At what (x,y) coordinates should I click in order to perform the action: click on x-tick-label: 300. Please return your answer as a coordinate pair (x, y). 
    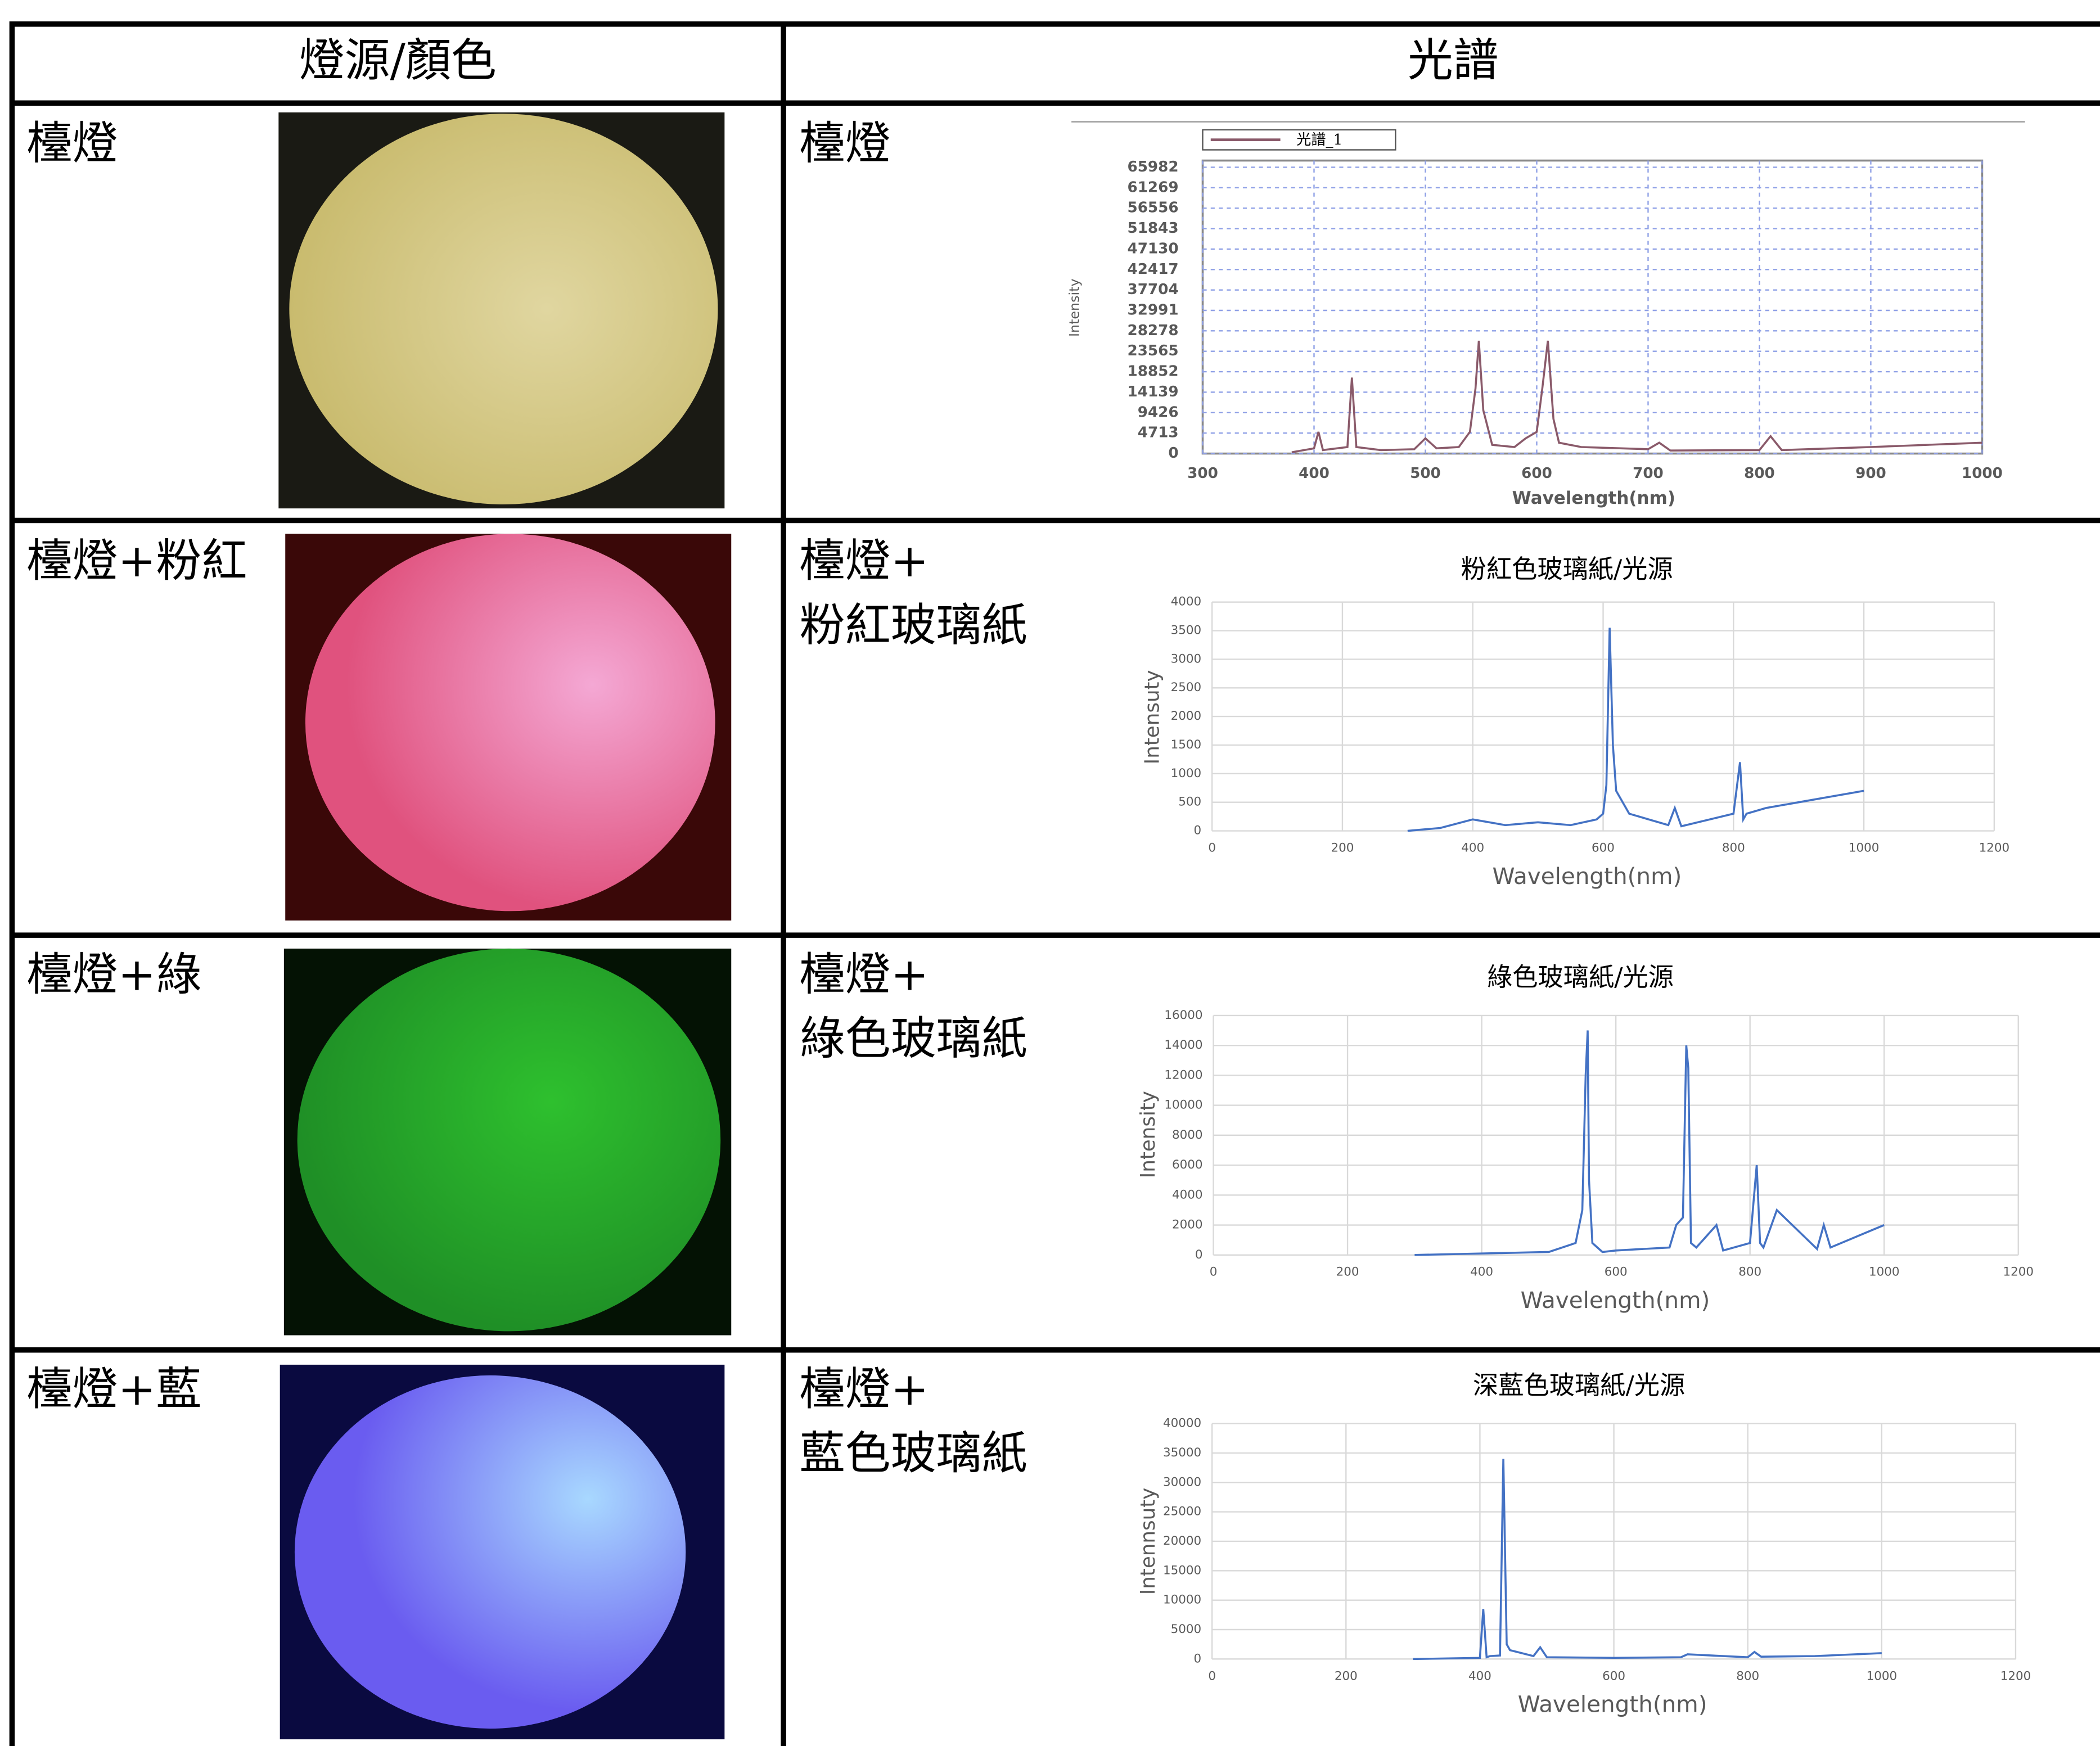
    Looking at the image, I should click on (1202, 473).